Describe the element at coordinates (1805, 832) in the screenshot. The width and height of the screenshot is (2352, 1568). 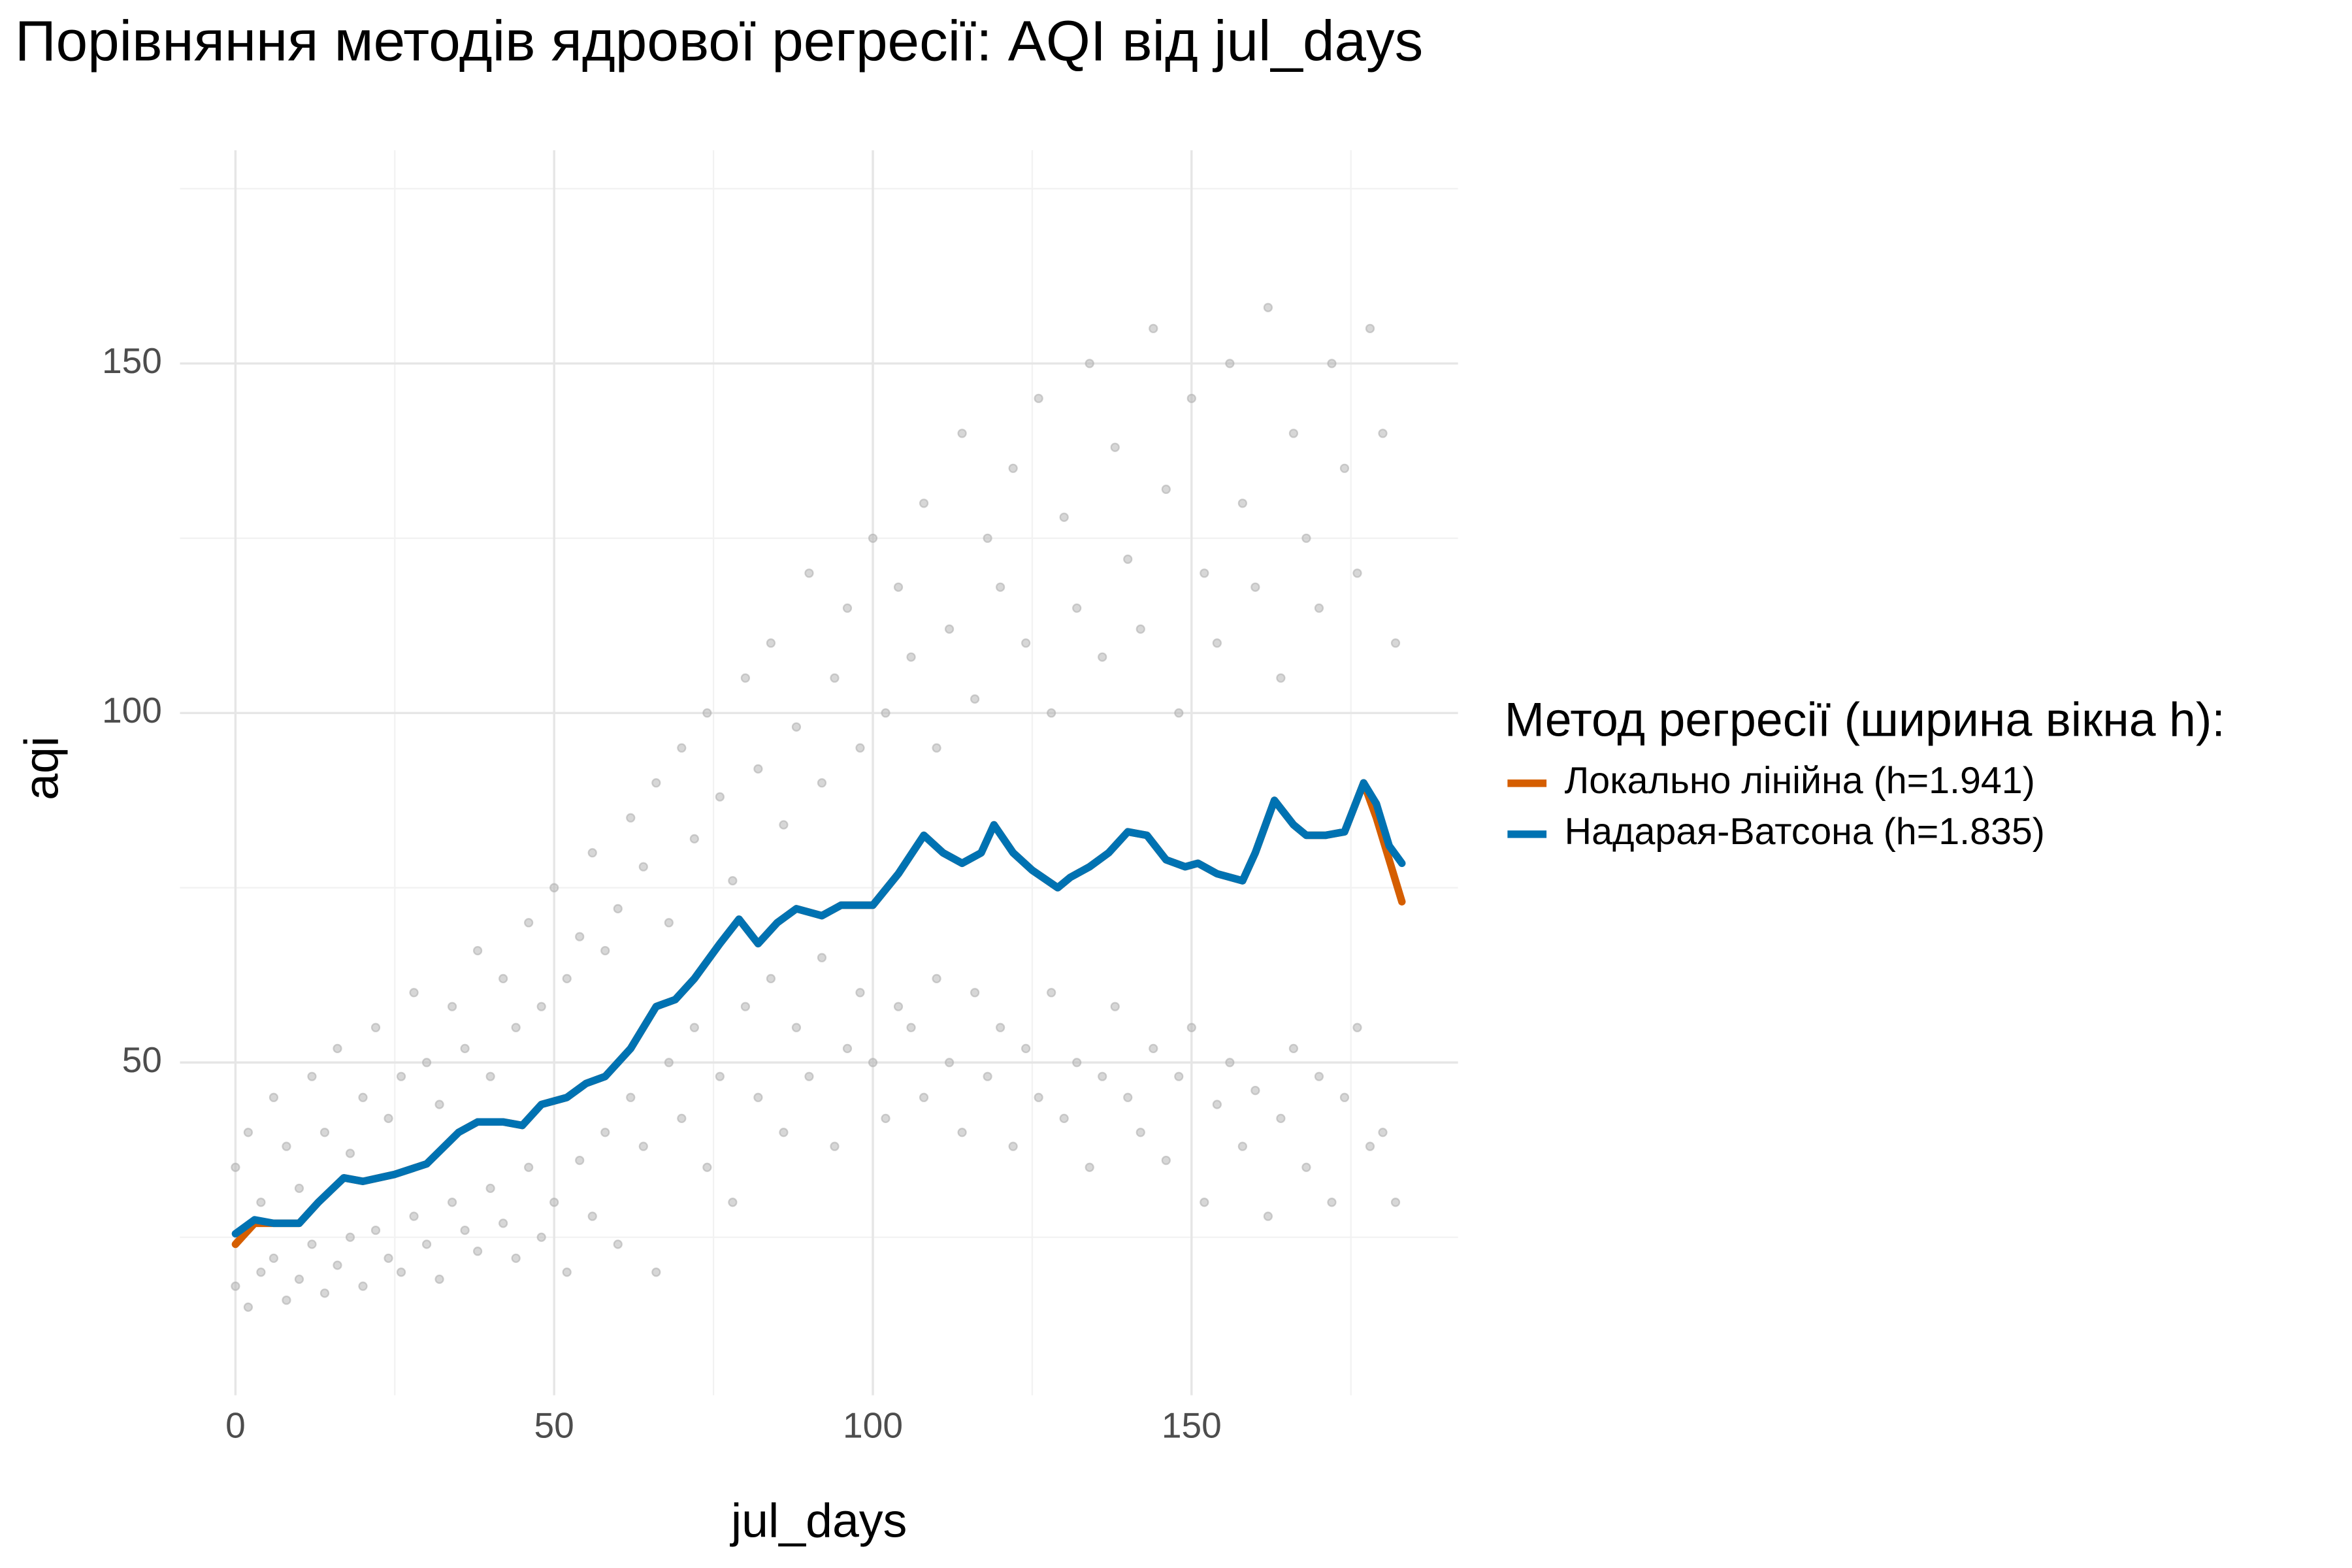
I see `legend-label: Надарая-Ватсона (h=1.835)` at that location.